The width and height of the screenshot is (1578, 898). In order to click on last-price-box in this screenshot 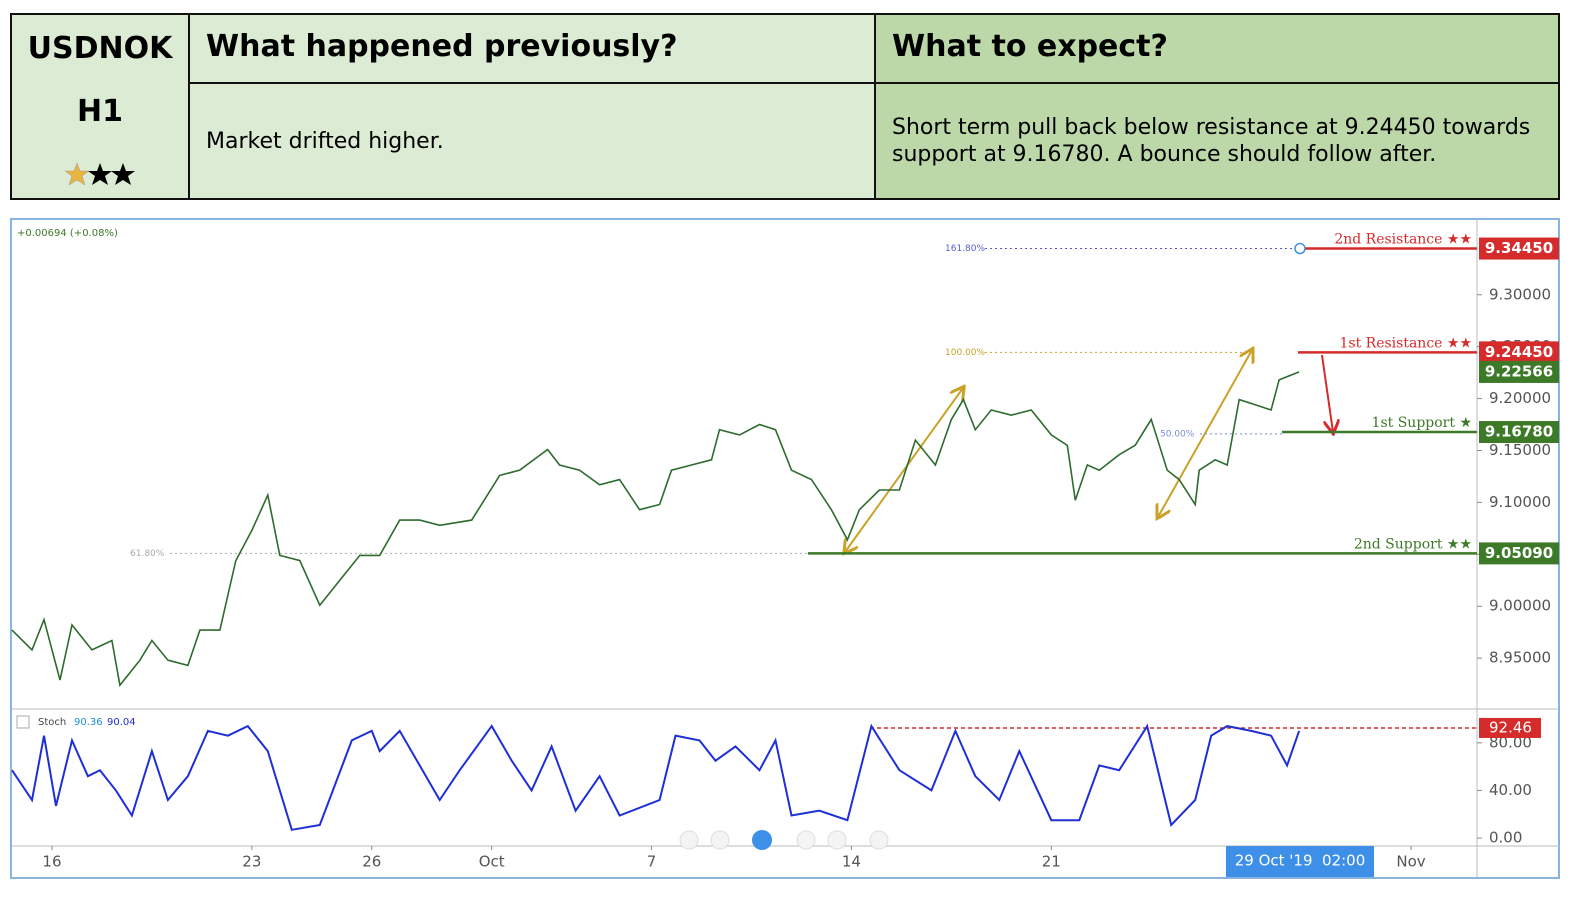, I will do `click(1519, 371)`.